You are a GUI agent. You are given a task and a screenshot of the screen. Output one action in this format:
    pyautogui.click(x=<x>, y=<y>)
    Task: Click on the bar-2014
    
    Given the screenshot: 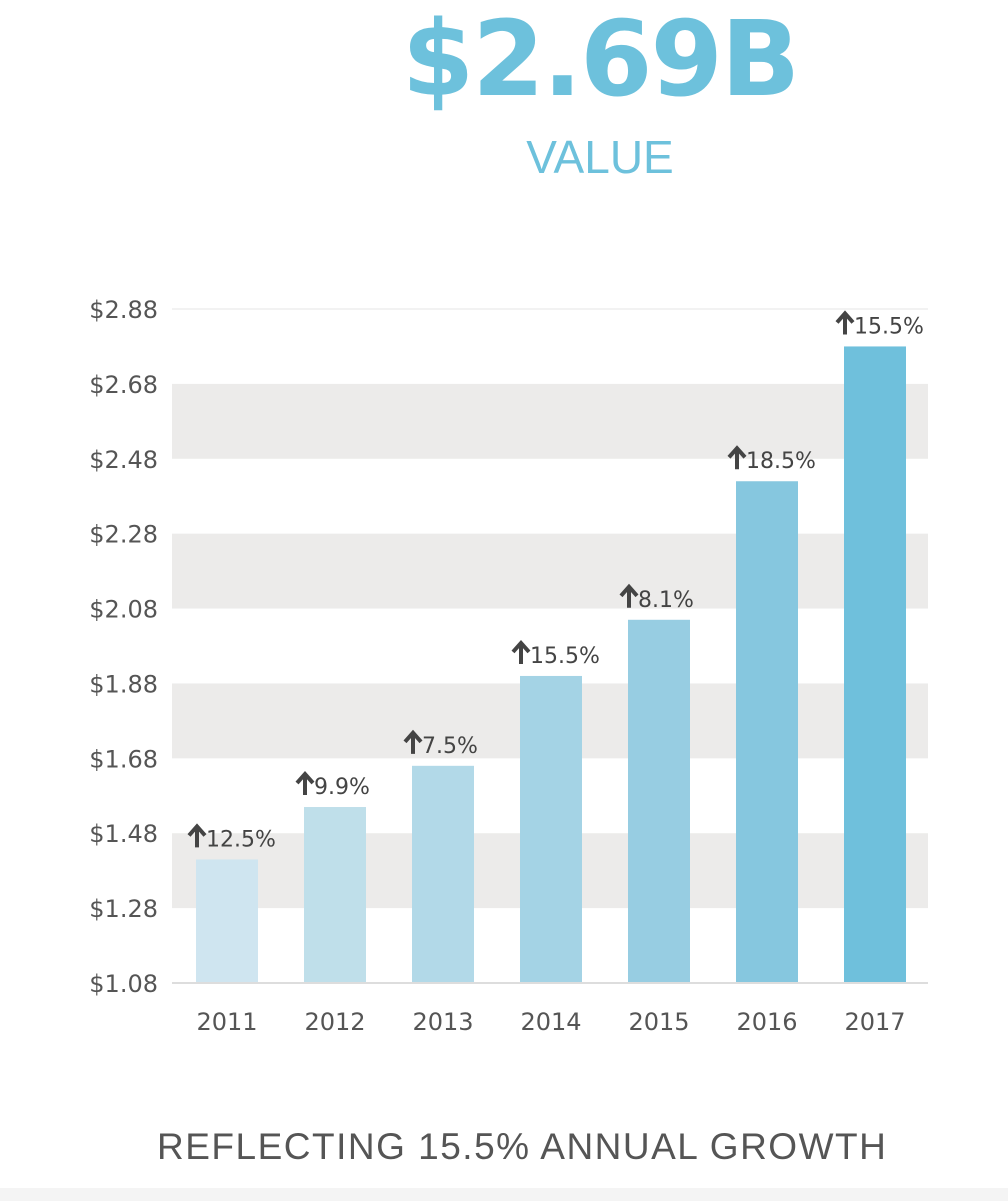 What is the action you would take?
    pyautogui.click(x=551, y=829)
    